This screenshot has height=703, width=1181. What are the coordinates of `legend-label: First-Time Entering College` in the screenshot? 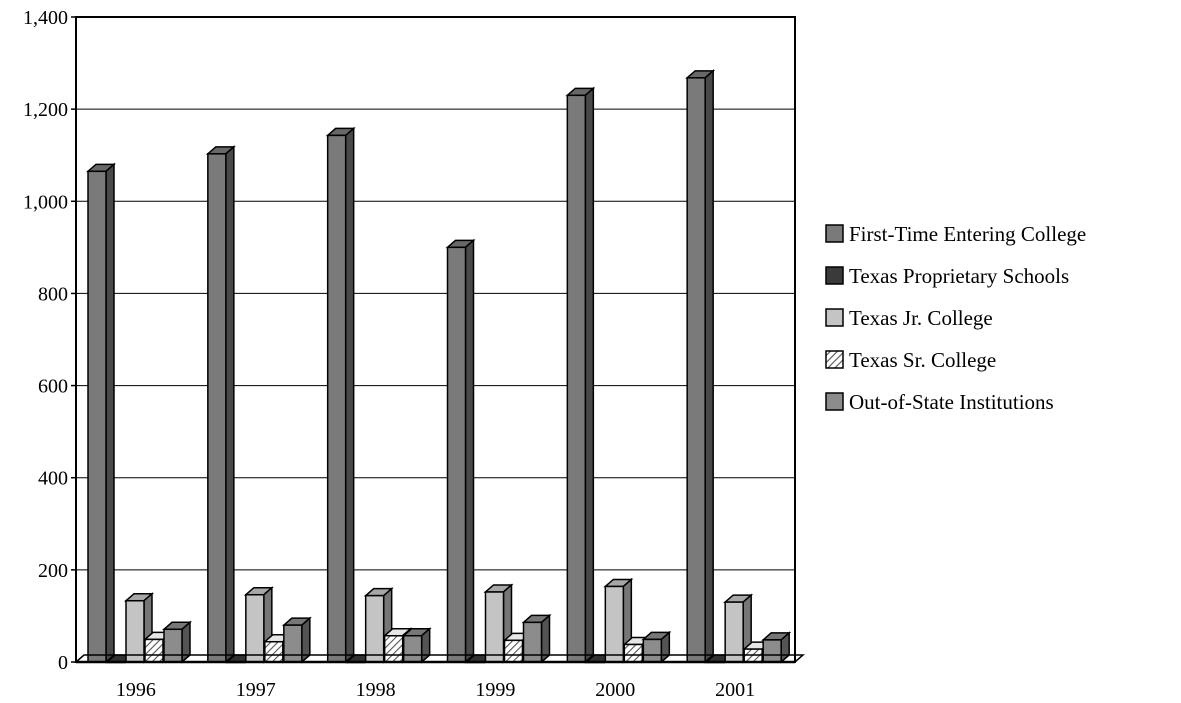 It's located at (967, 234).